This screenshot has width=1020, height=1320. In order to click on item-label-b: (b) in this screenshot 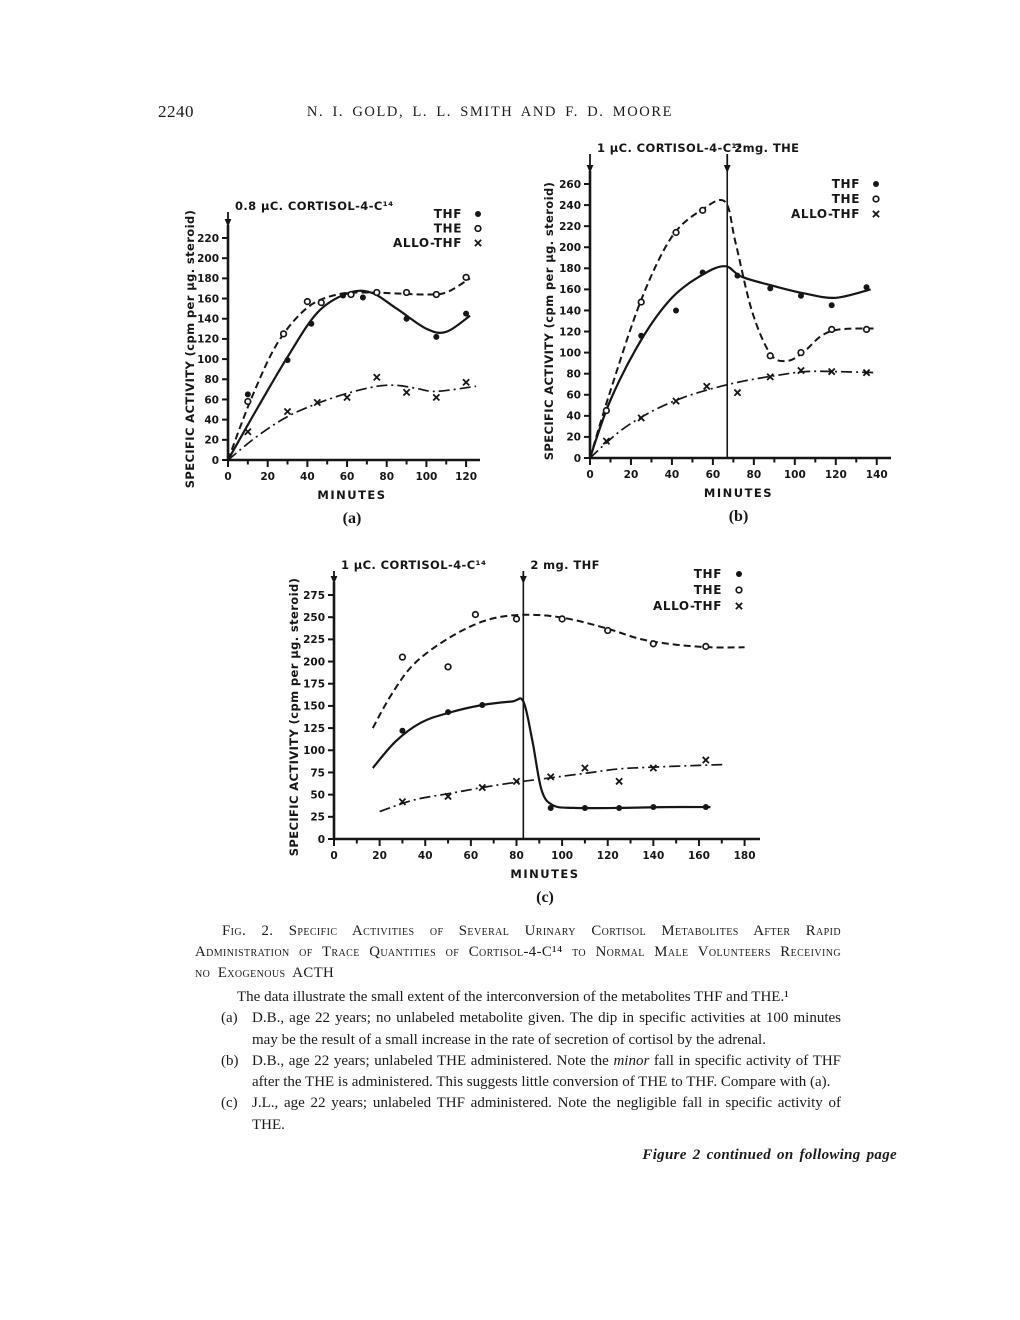, I will do `click(230, 1060)`.